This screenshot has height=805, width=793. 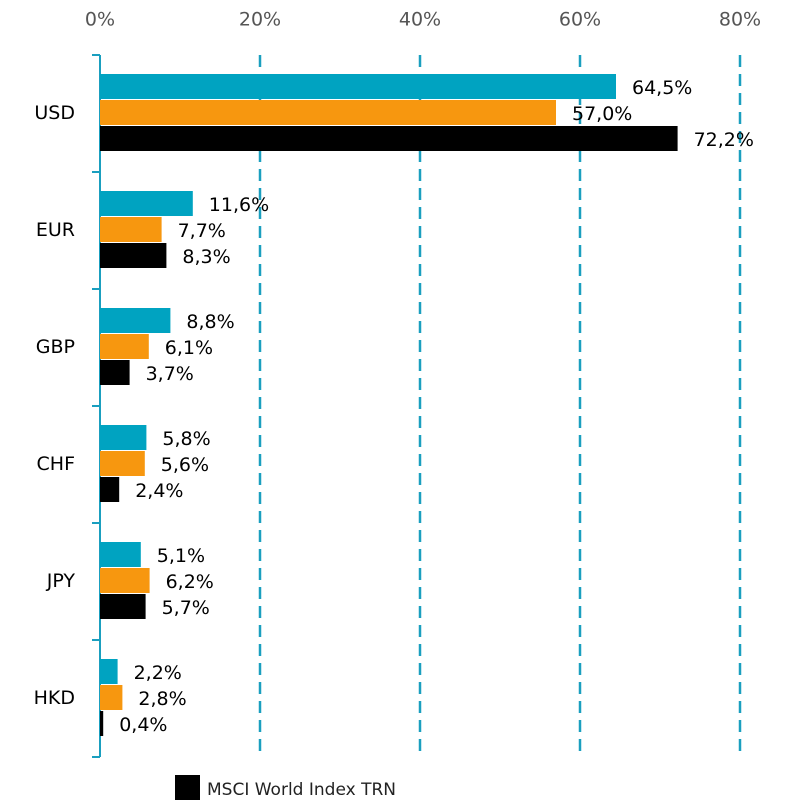 What do you see at coordinates (420, 20) in the screenshot?
I see `x-tick-label: 40%` at bounding box center [420, 20].